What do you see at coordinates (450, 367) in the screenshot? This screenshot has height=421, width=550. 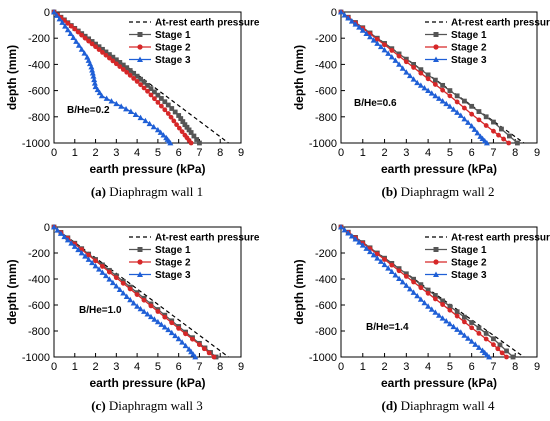 I see `x-tick-label: 5` at bounding box center [450, 367].